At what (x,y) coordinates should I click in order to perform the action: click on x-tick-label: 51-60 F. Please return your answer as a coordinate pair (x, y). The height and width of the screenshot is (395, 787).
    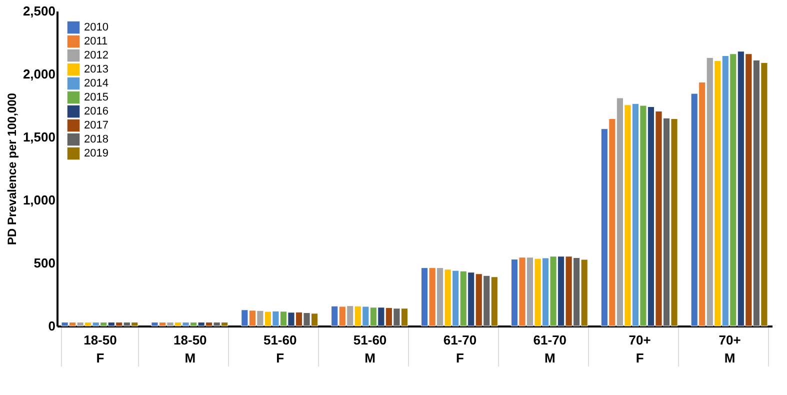
    Looking at the image, I should click on (280, 349).